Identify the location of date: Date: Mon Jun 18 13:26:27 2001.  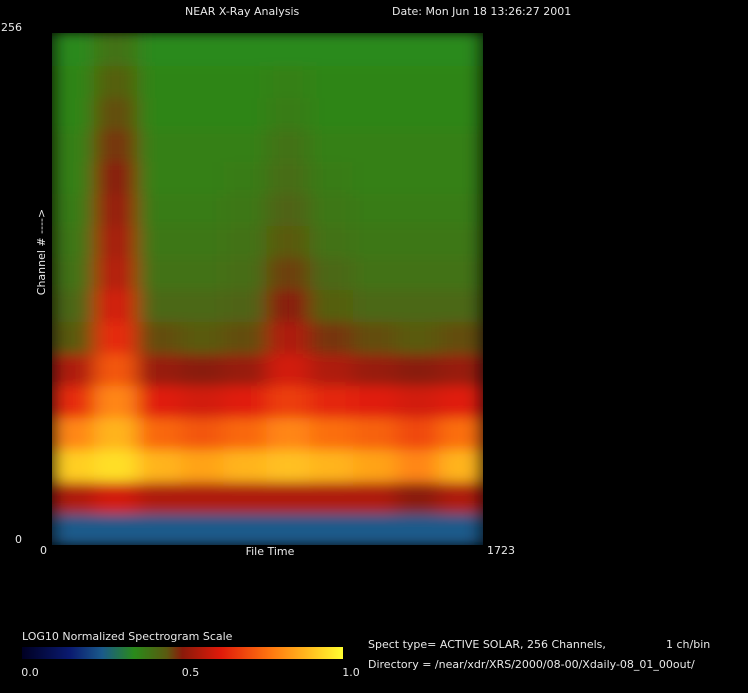
(481, 11).